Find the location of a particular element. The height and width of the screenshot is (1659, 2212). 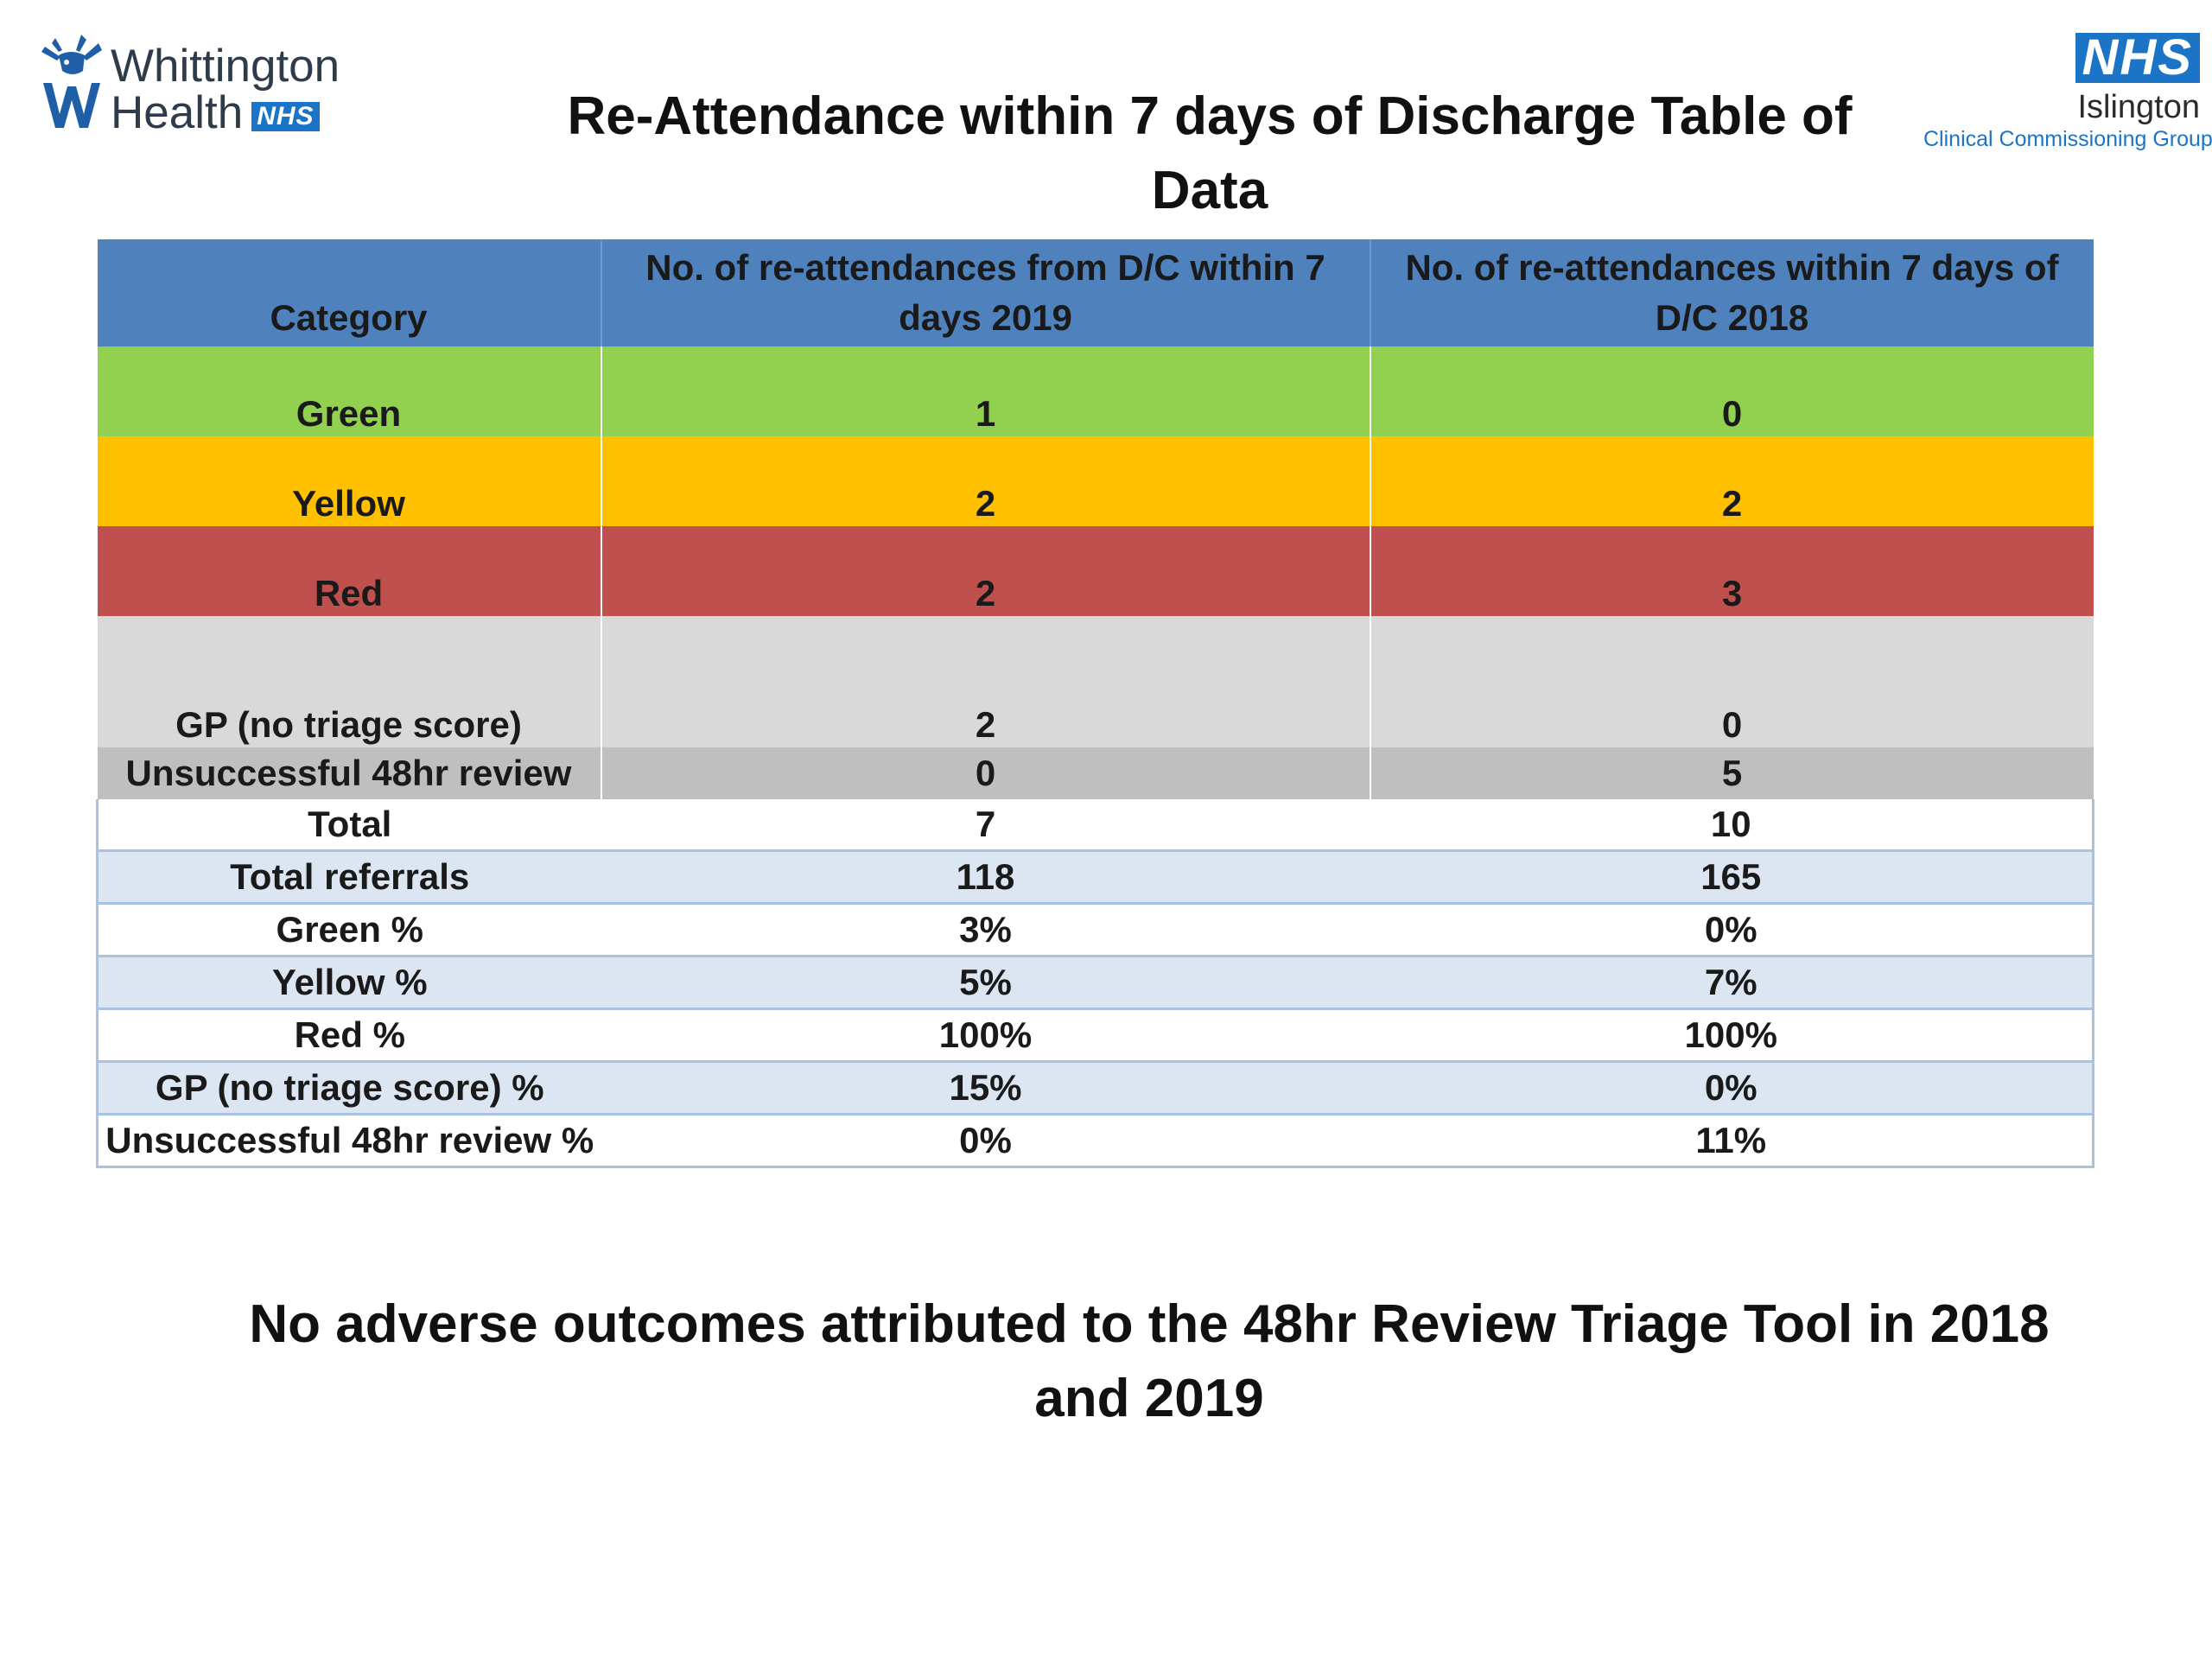

org-name-health: Health is located at coordinates (177, 112).